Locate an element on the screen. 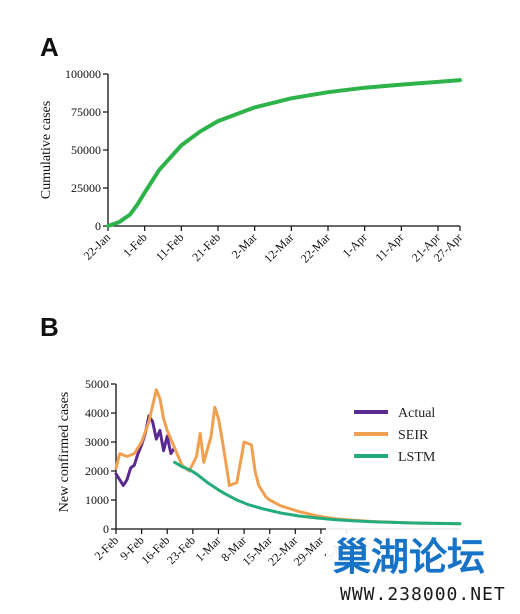 The width and height of the screenshot is (520, 614). panel-a-y-tick-label: 100000 is located at coordinates (83, 74).